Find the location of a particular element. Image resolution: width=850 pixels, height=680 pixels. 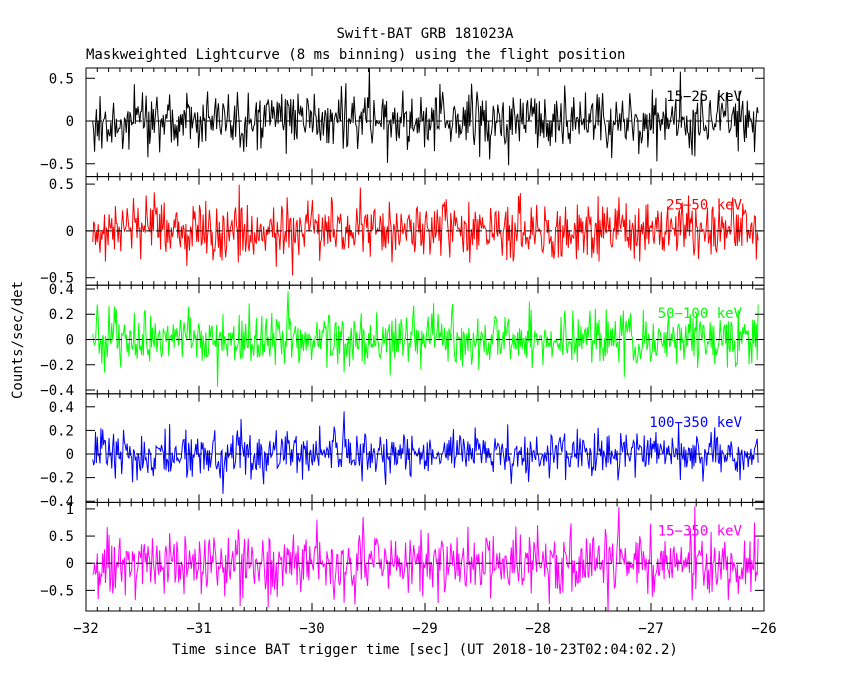

band-label: 15−25 keV is located at coordinates (704, 97).